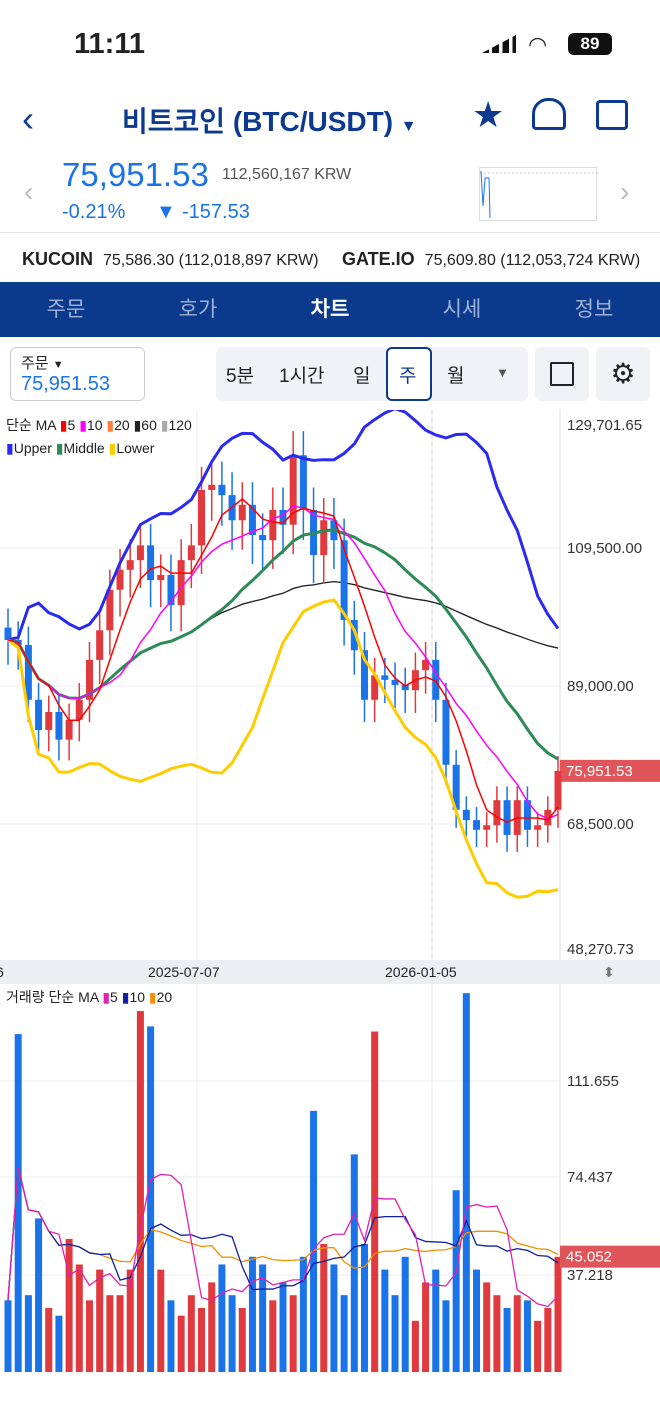 The image size is (660, 1428). I want to click on star-icon: ★, so click(488, 114).